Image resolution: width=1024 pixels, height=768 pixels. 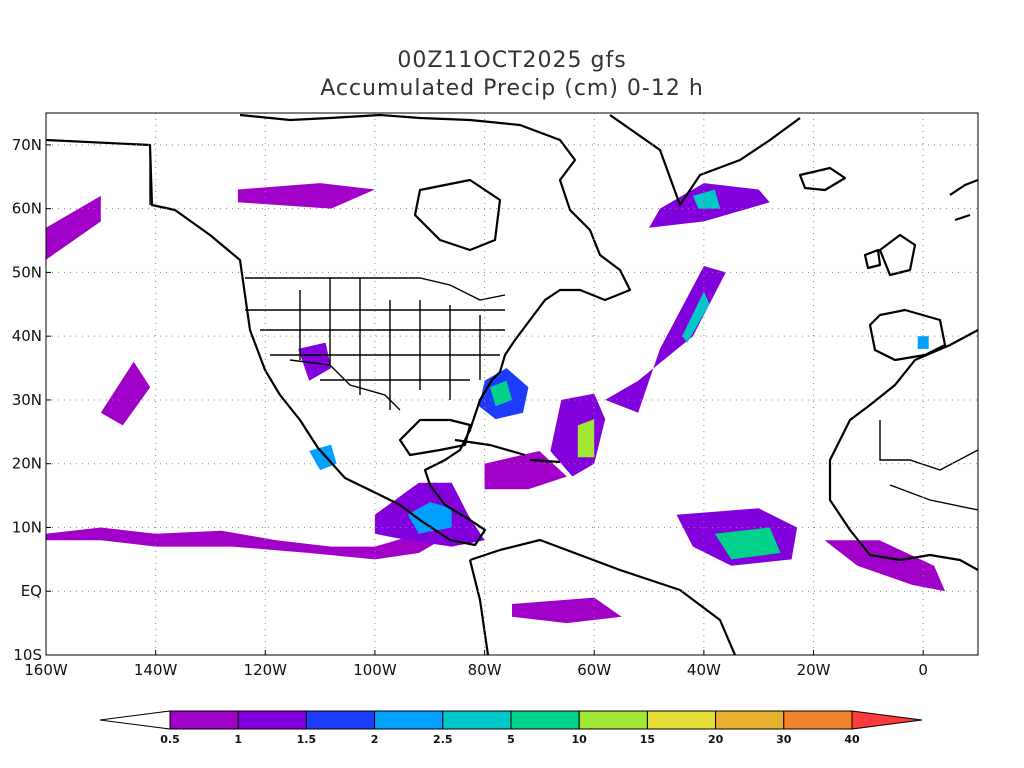 What do you see at coordinates (27, 336) in the screenshot?
I see `y-tick-label: 40N` at bounding box center [27, 336].